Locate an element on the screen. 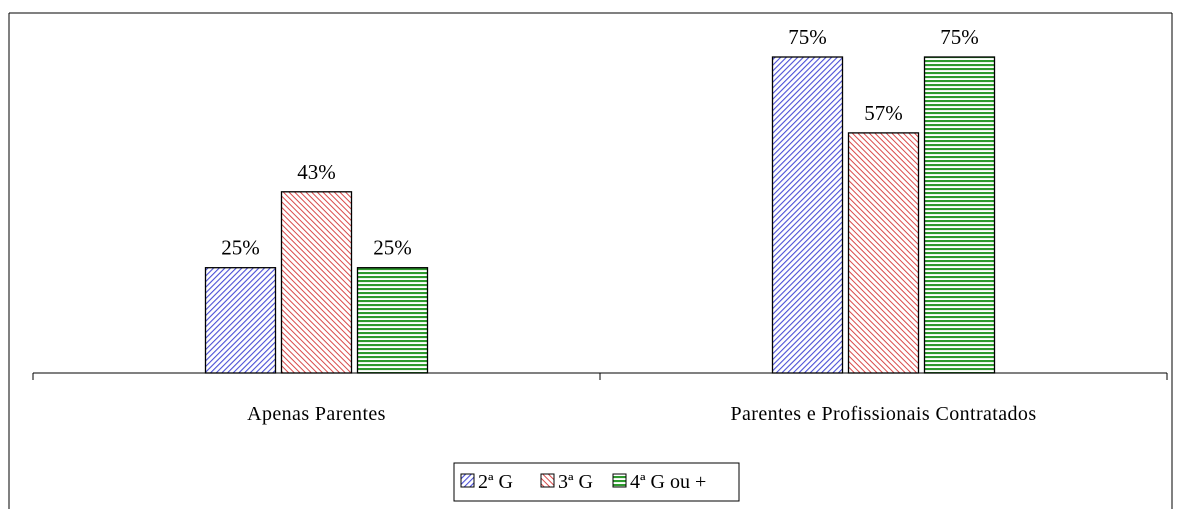 The width and height of the screenshot is (1181, 509). legend-label-1: 2ª G is located at coordinates (495, 482).